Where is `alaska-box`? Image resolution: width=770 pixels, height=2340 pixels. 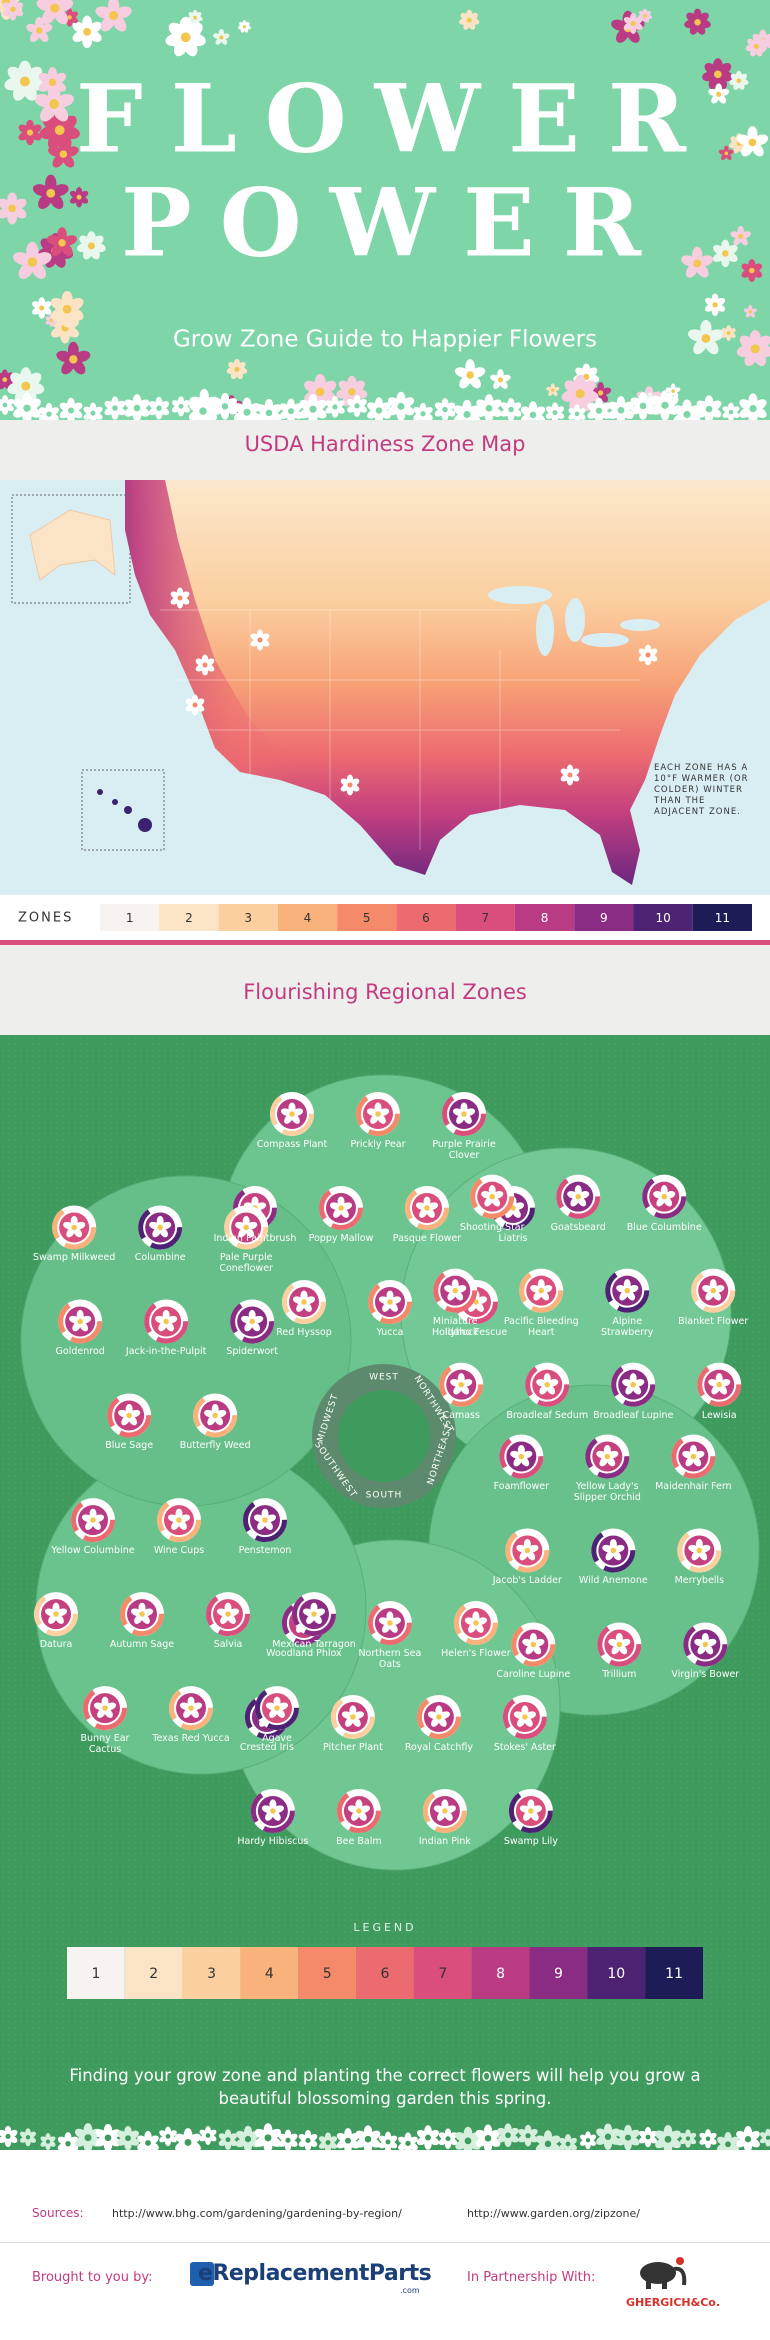
alaska-box is located at coordinates (71, 549).